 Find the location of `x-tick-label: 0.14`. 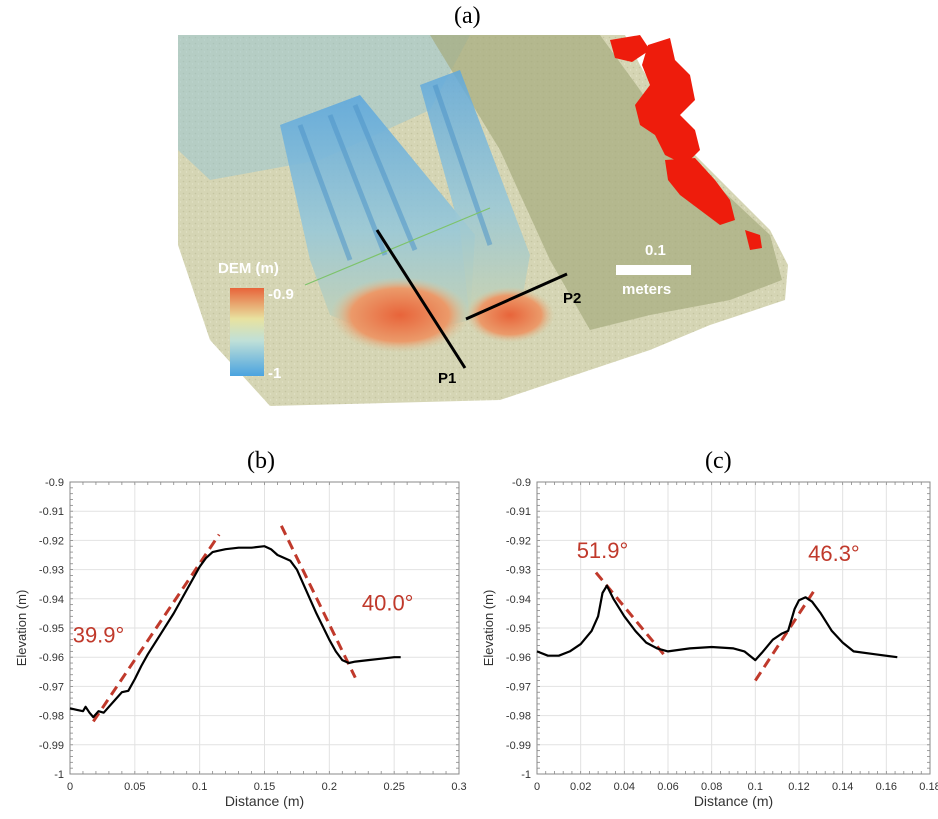

x-tick-label: 0.14 is located at coordinates (842, 787).